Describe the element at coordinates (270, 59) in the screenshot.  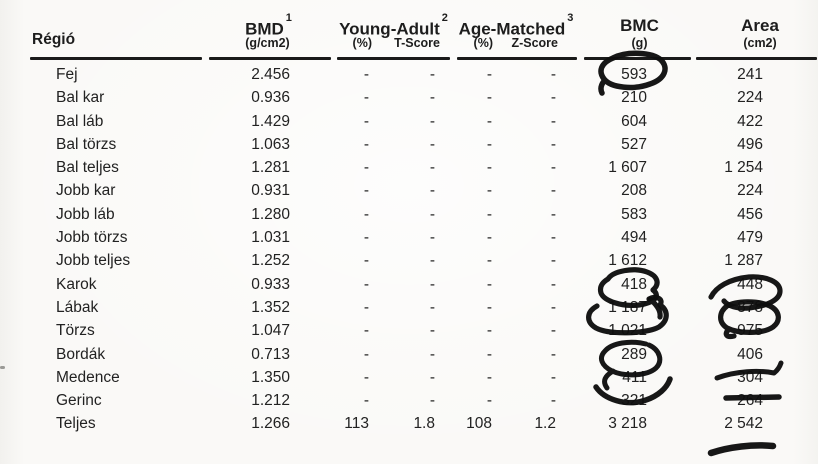
I see `header-rule-bmd` at that location.